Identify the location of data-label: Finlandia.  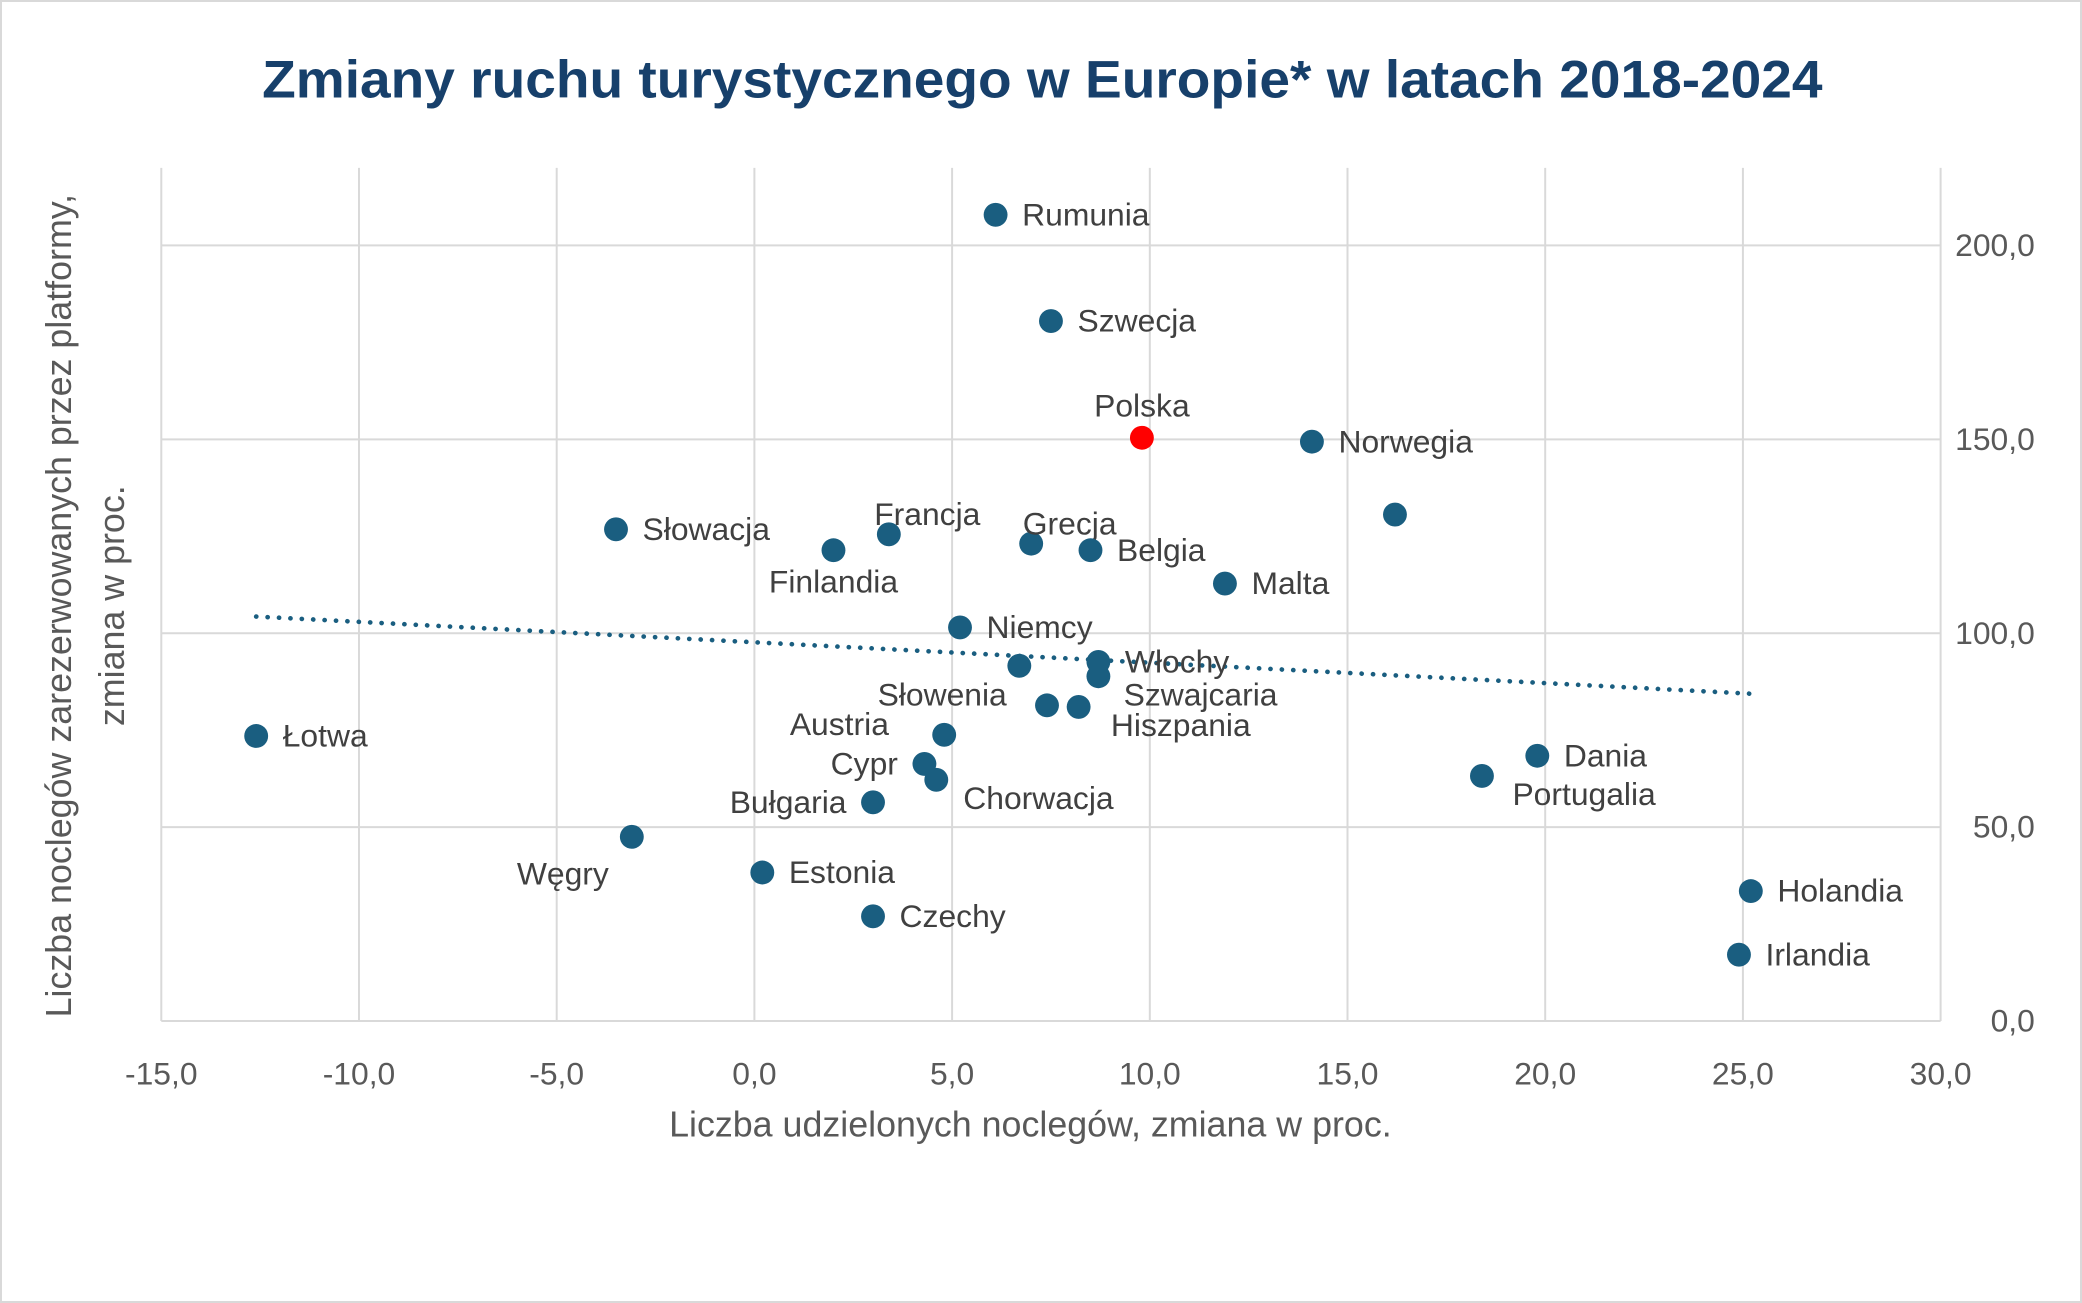
(833, 582).